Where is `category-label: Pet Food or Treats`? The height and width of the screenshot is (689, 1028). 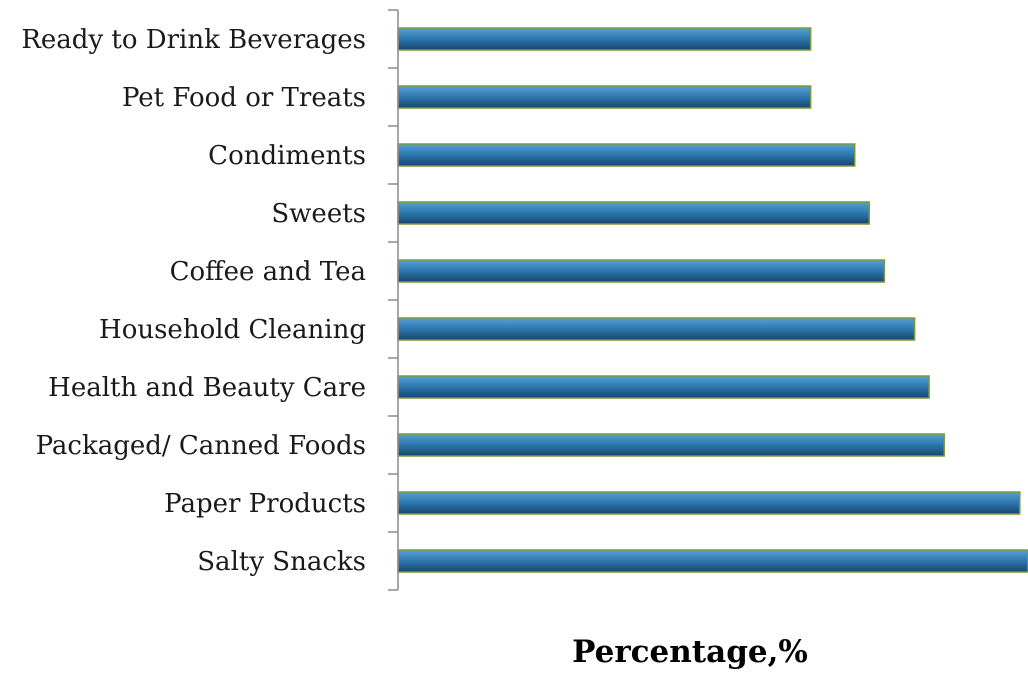
category-label: Pet Food or Treats is located at coordinates (244, 98).